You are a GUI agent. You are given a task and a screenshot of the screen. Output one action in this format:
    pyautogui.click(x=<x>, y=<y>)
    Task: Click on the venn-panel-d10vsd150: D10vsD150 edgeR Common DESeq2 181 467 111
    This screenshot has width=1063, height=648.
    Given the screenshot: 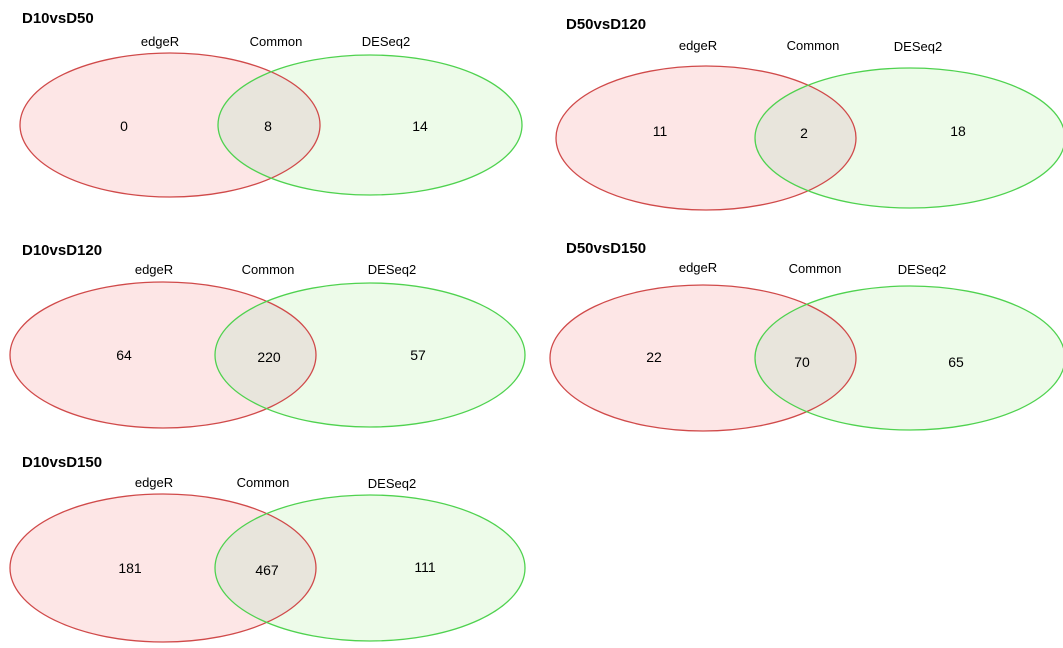 What is the action you would take?
    pyautogui.click(x=267, y=548)
    